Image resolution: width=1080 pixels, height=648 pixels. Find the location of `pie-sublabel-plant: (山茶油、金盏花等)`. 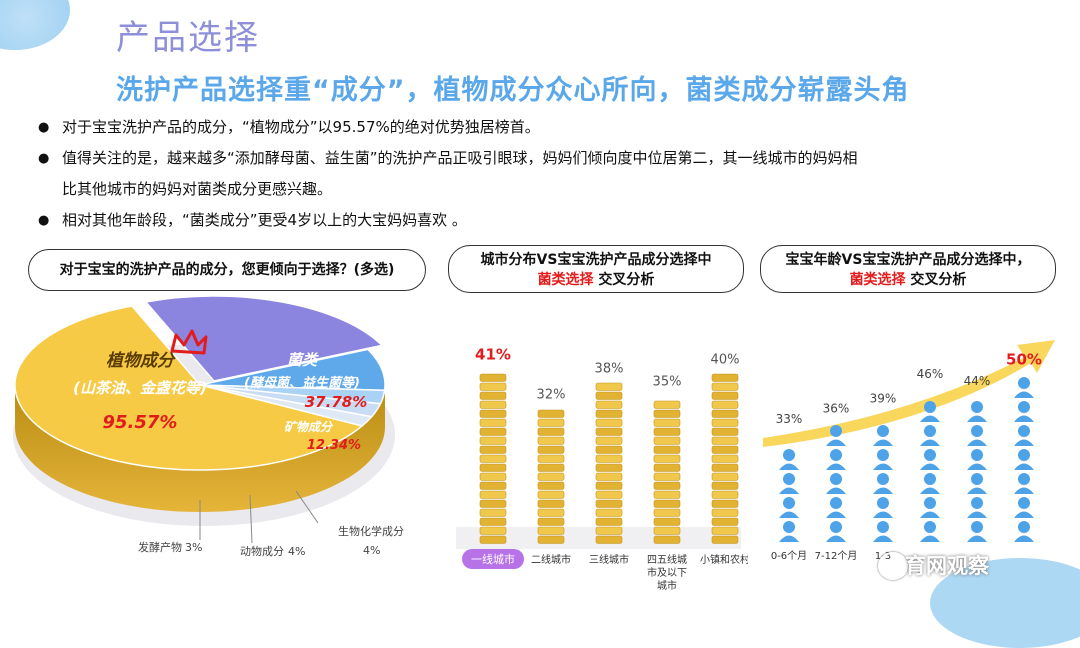

pie-sublabel-plant: (山茶油、金盏花等) is located at coordinates (140, 388).